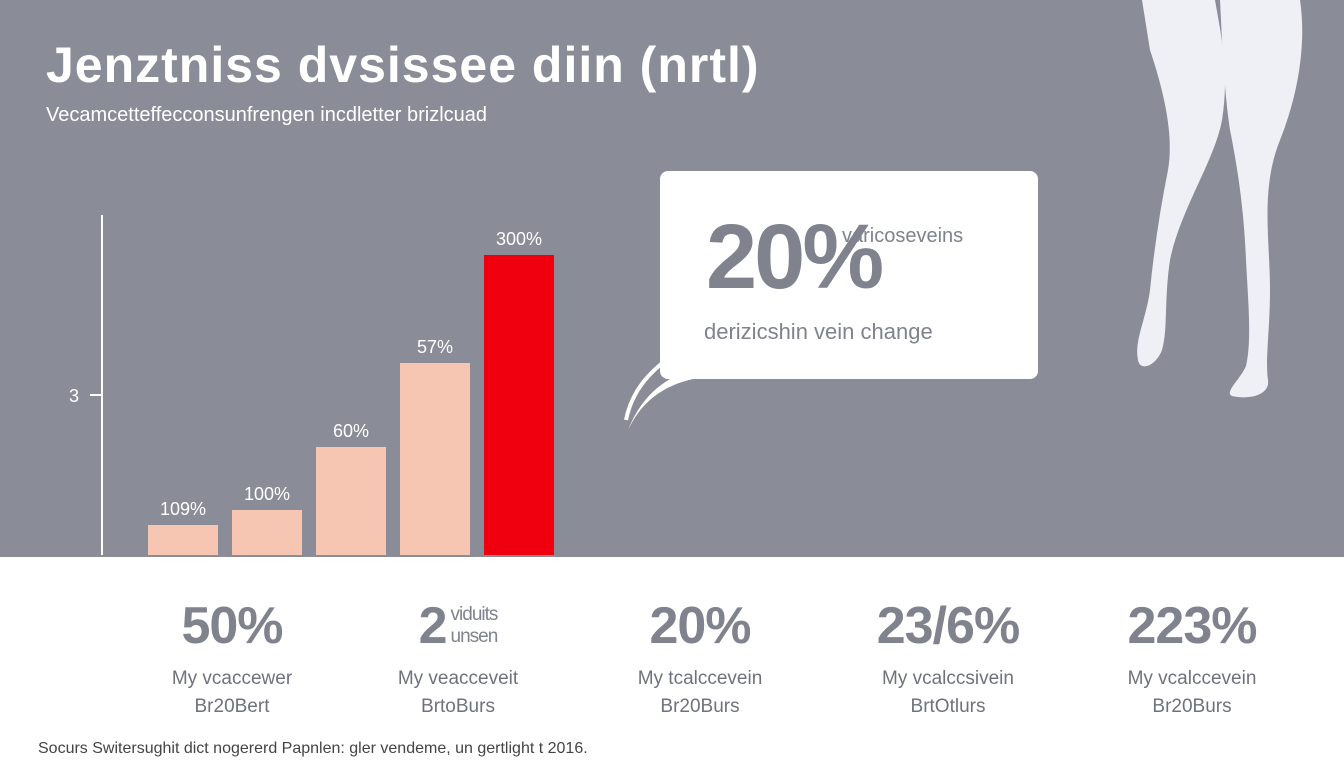 Image resolution: width=1344 pixels, height=768 pixels. What do you see at coordinates (433, 626) in the screenshot?
I see `stat-value-number: 2` at bounding box center [433, 626].